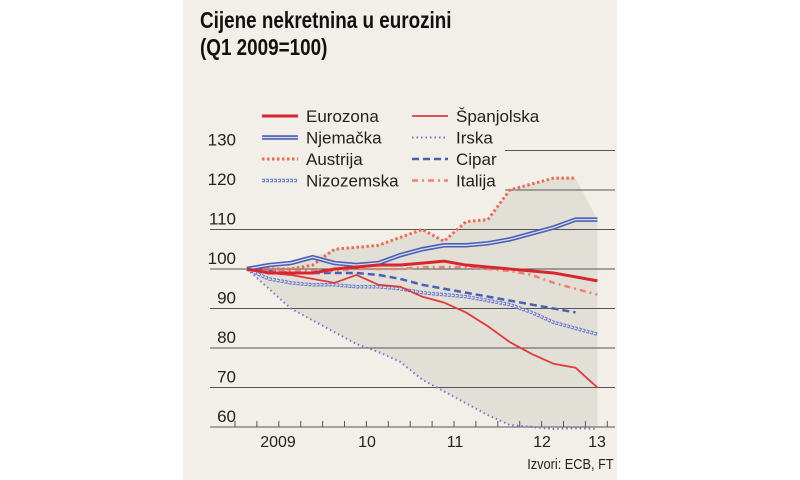 This screenshot has width=800, height=480. I want to click on y-tick-label: 60, so click(226, 416).